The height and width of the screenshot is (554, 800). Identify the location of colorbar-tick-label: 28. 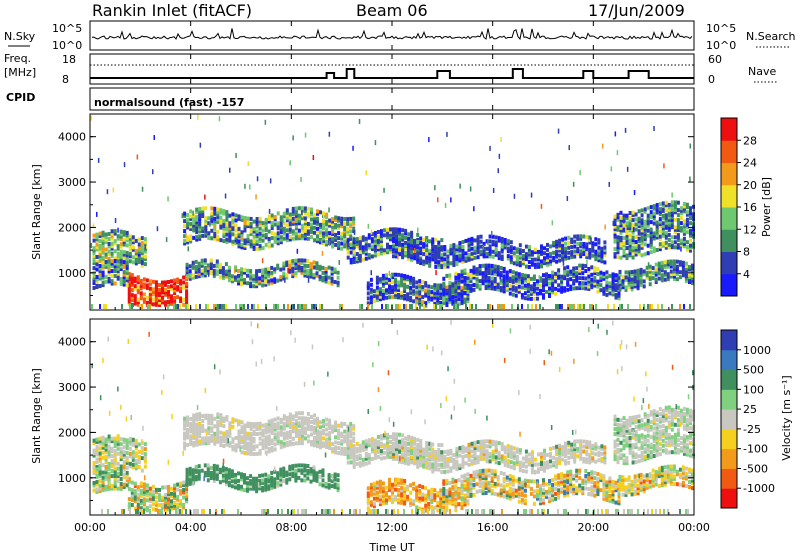
(750, 140).